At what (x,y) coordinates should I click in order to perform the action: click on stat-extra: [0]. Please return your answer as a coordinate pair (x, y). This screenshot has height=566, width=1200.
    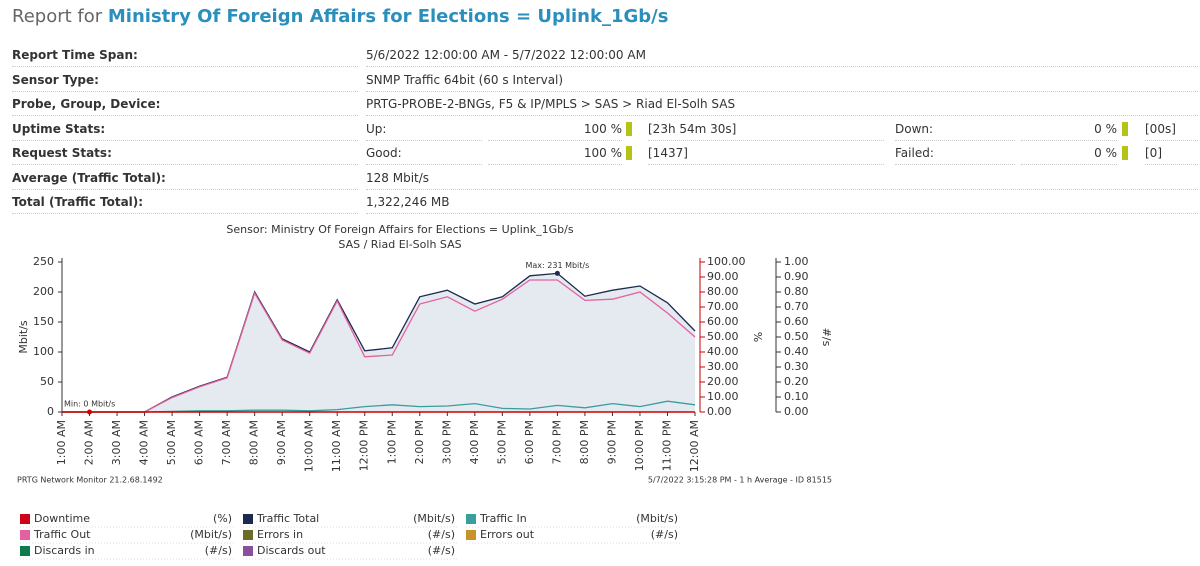
    Looking at the image, I should click on (1171, 153).